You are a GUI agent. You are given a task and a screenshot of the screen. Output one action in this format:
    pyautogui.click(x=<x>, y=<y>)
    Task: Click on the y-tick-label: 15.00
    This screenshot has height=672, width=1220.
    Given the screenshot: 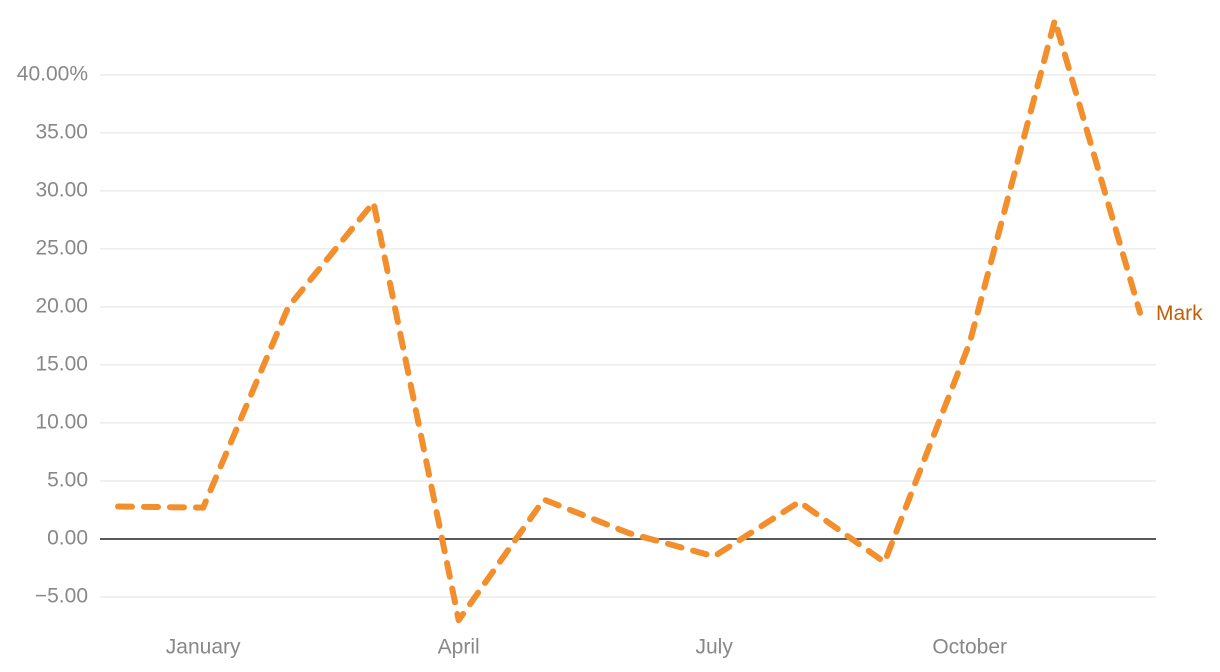 What is the action you would take?
    pyautogui.click(x=61, y=363)
    